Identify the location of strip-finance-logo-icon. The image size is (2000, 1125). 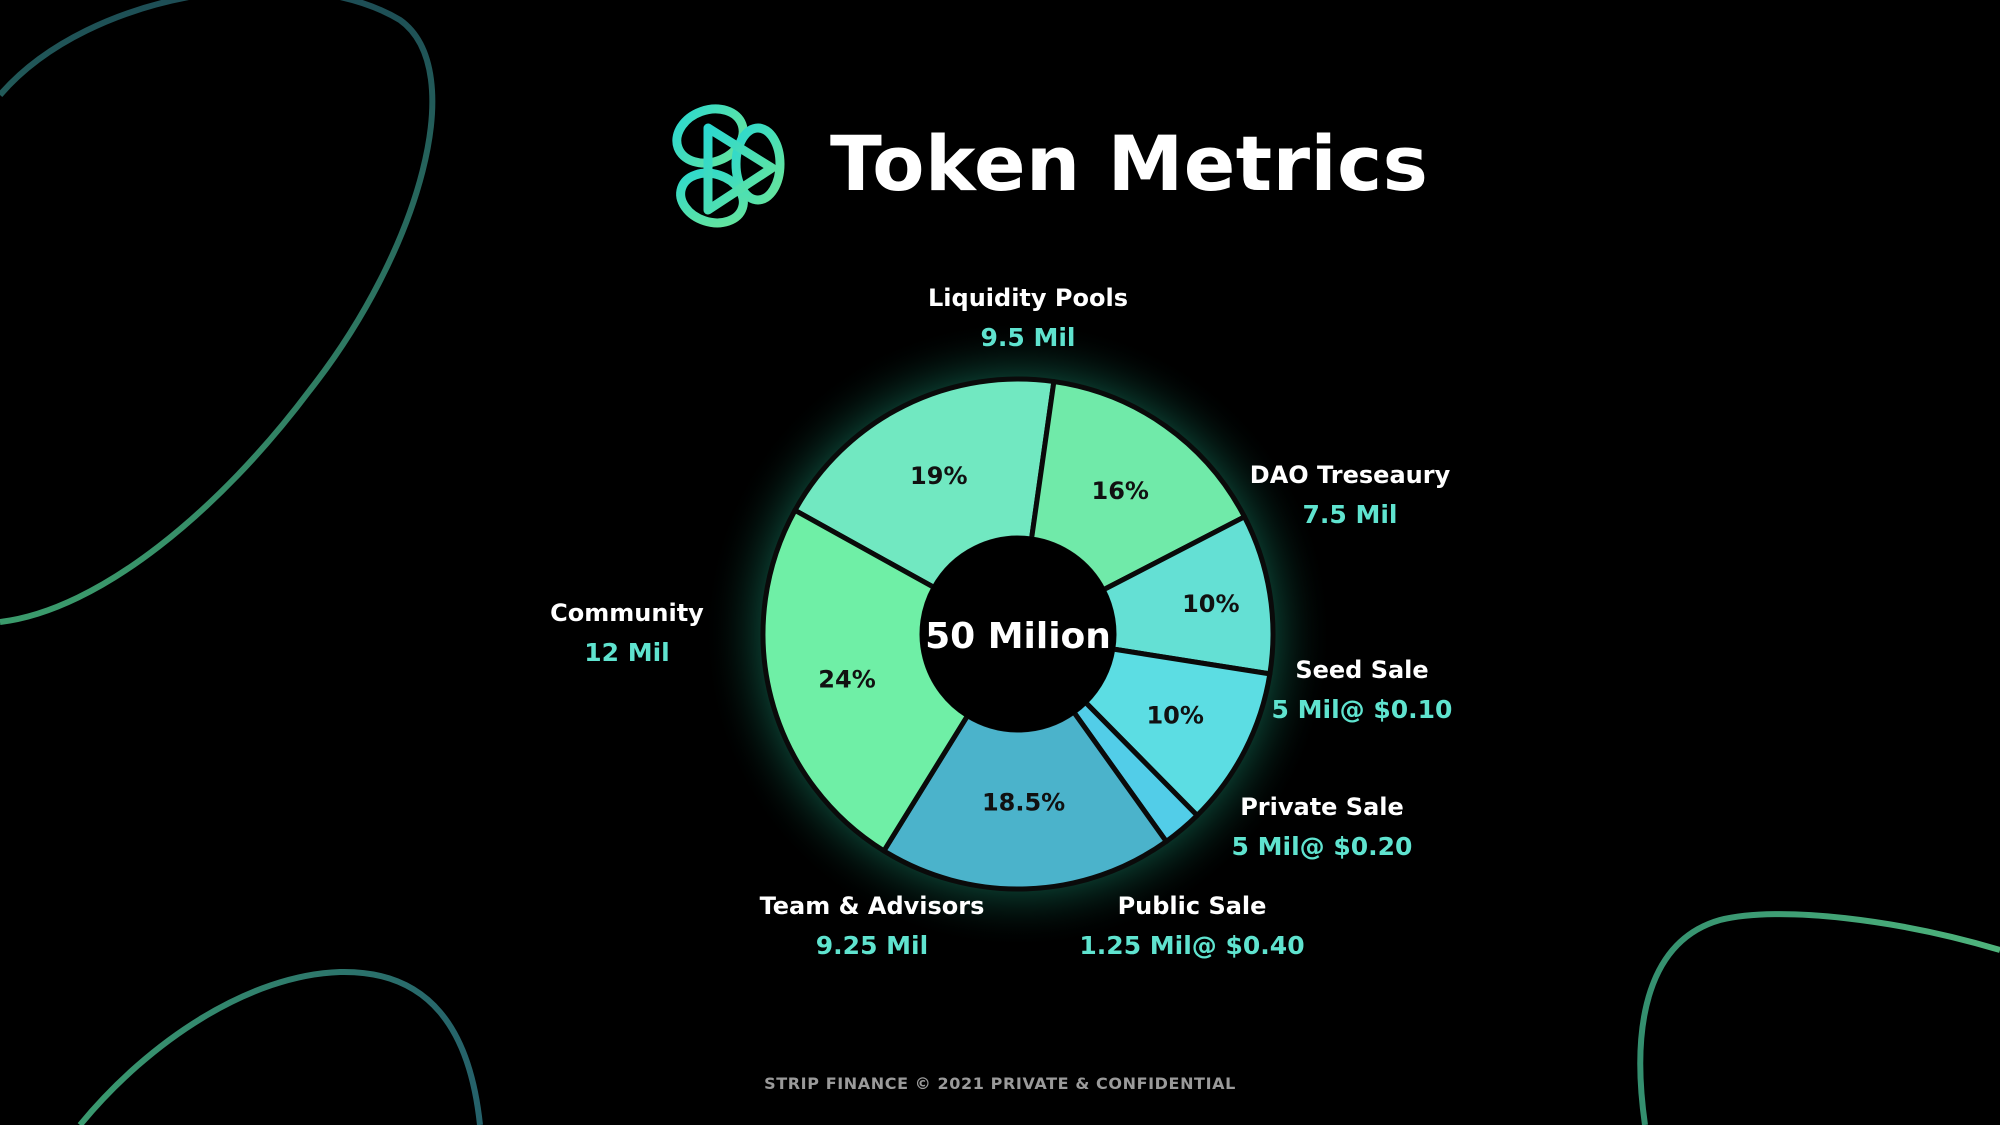
(728, 166).